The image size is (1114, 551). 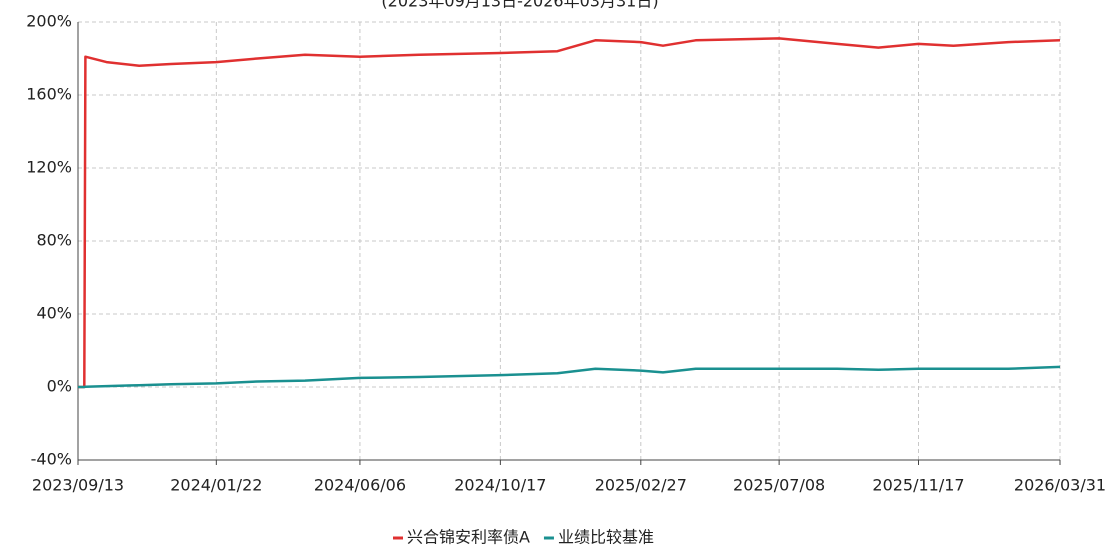 What do you see at coordinates (779, 485) in the screenshot?
I see `x-tick-label: 2025/07/08` at bounding box center [779, 485].